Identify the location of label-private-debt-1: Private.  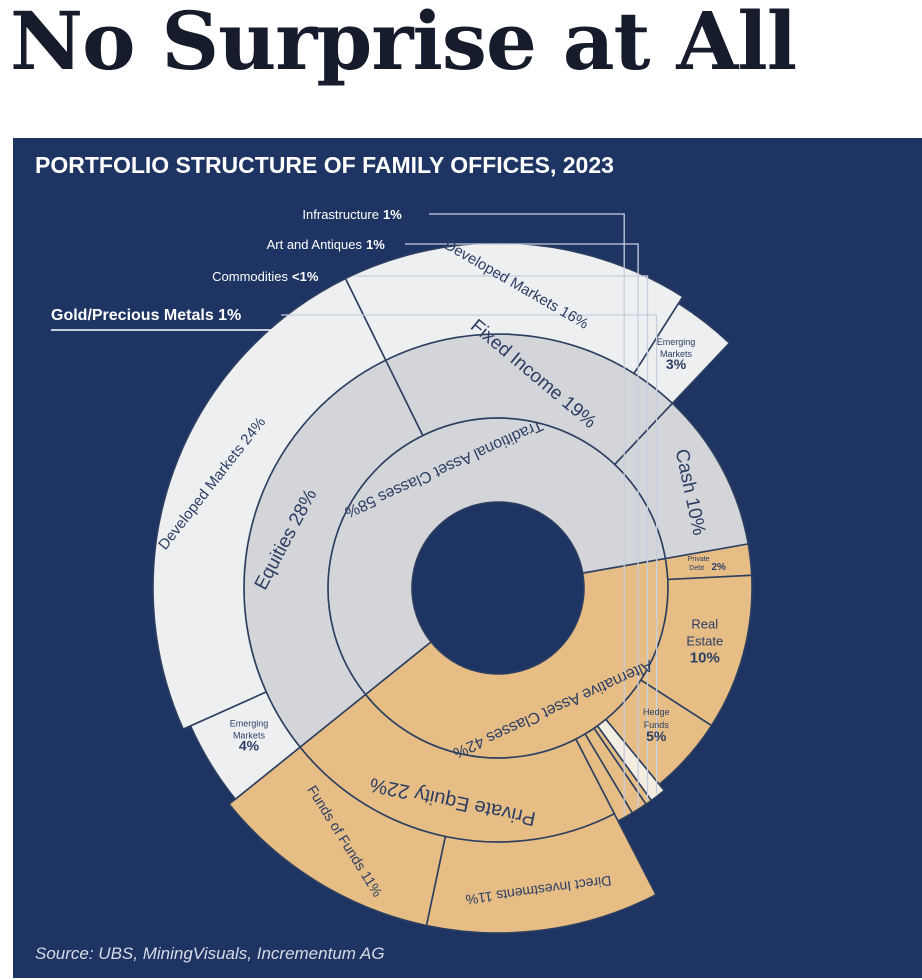
(699, 559).